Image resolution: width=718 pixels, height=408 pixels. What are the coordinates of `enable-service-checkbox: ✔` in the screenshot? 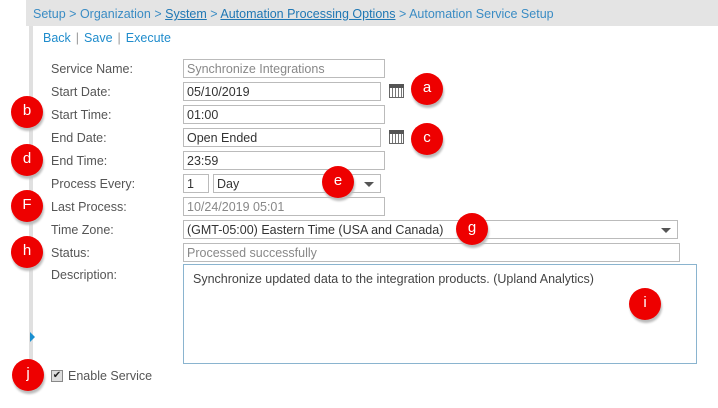 It's located at (57, 376).